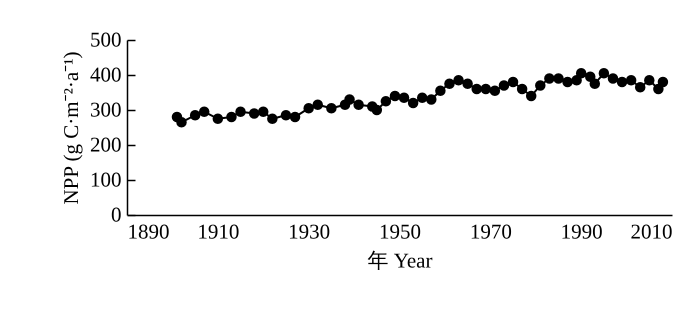  Describe the element at coordinates (400, 260) in the screenshot. I see `x-axis-title: 年 Year` at that location.